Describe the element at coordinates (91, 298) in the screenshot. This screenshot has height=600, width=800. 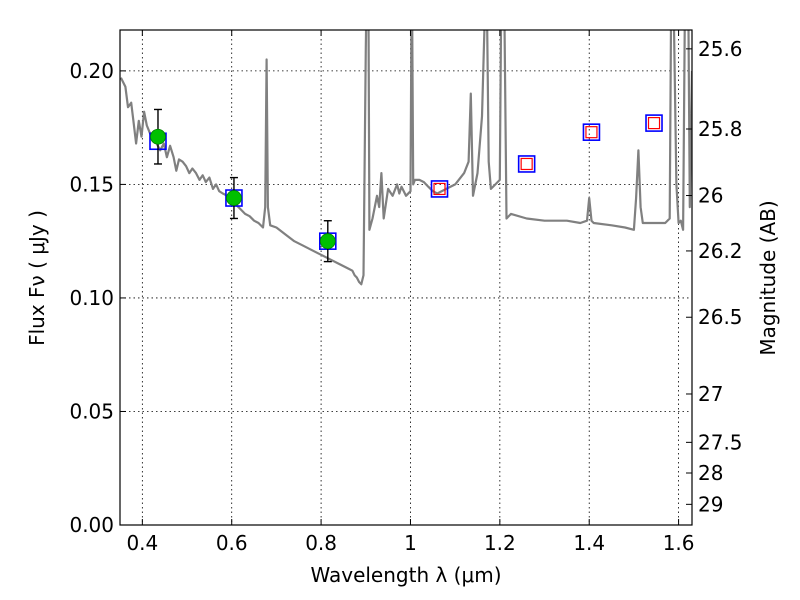
I see `y-tick-label: 0.10` at that location.